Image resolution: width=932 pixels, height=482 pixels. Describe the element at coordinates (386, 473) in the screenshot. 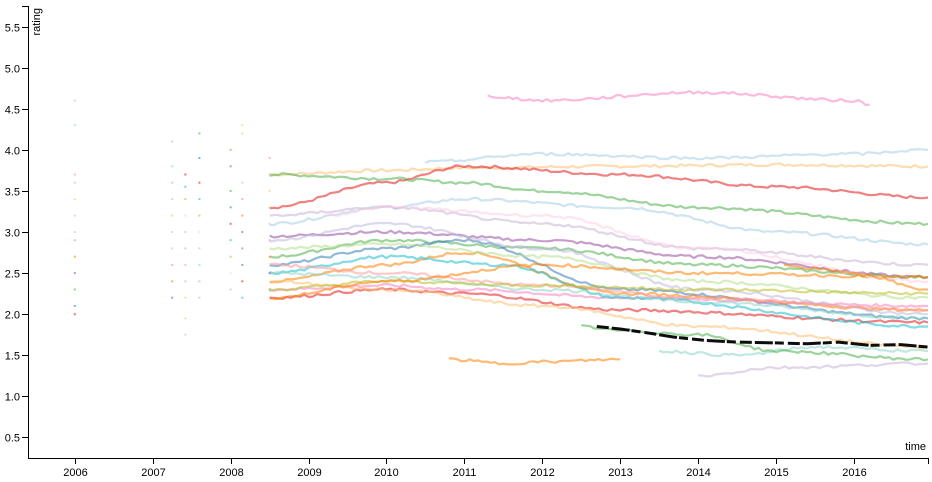

I see `x-tick-label: 2010` at that location.